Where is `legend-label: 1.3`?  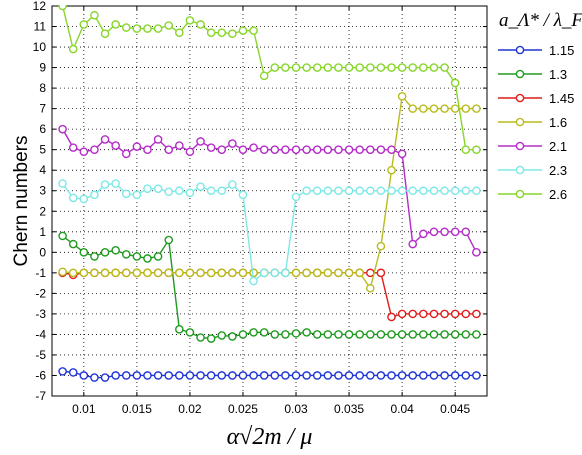 legend-label: 1.3 is located at coordinates (558, 74).